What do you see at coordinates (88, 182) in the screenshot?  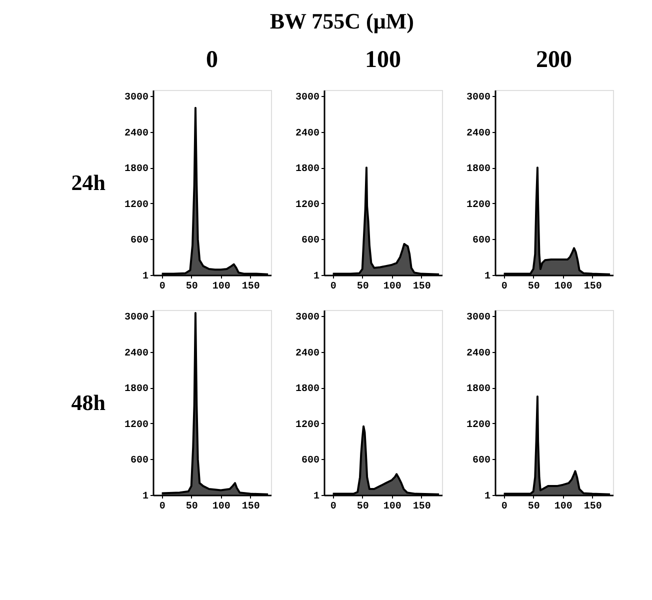 I see `y-axis-title: 24h` at bounding box center [88, 182].